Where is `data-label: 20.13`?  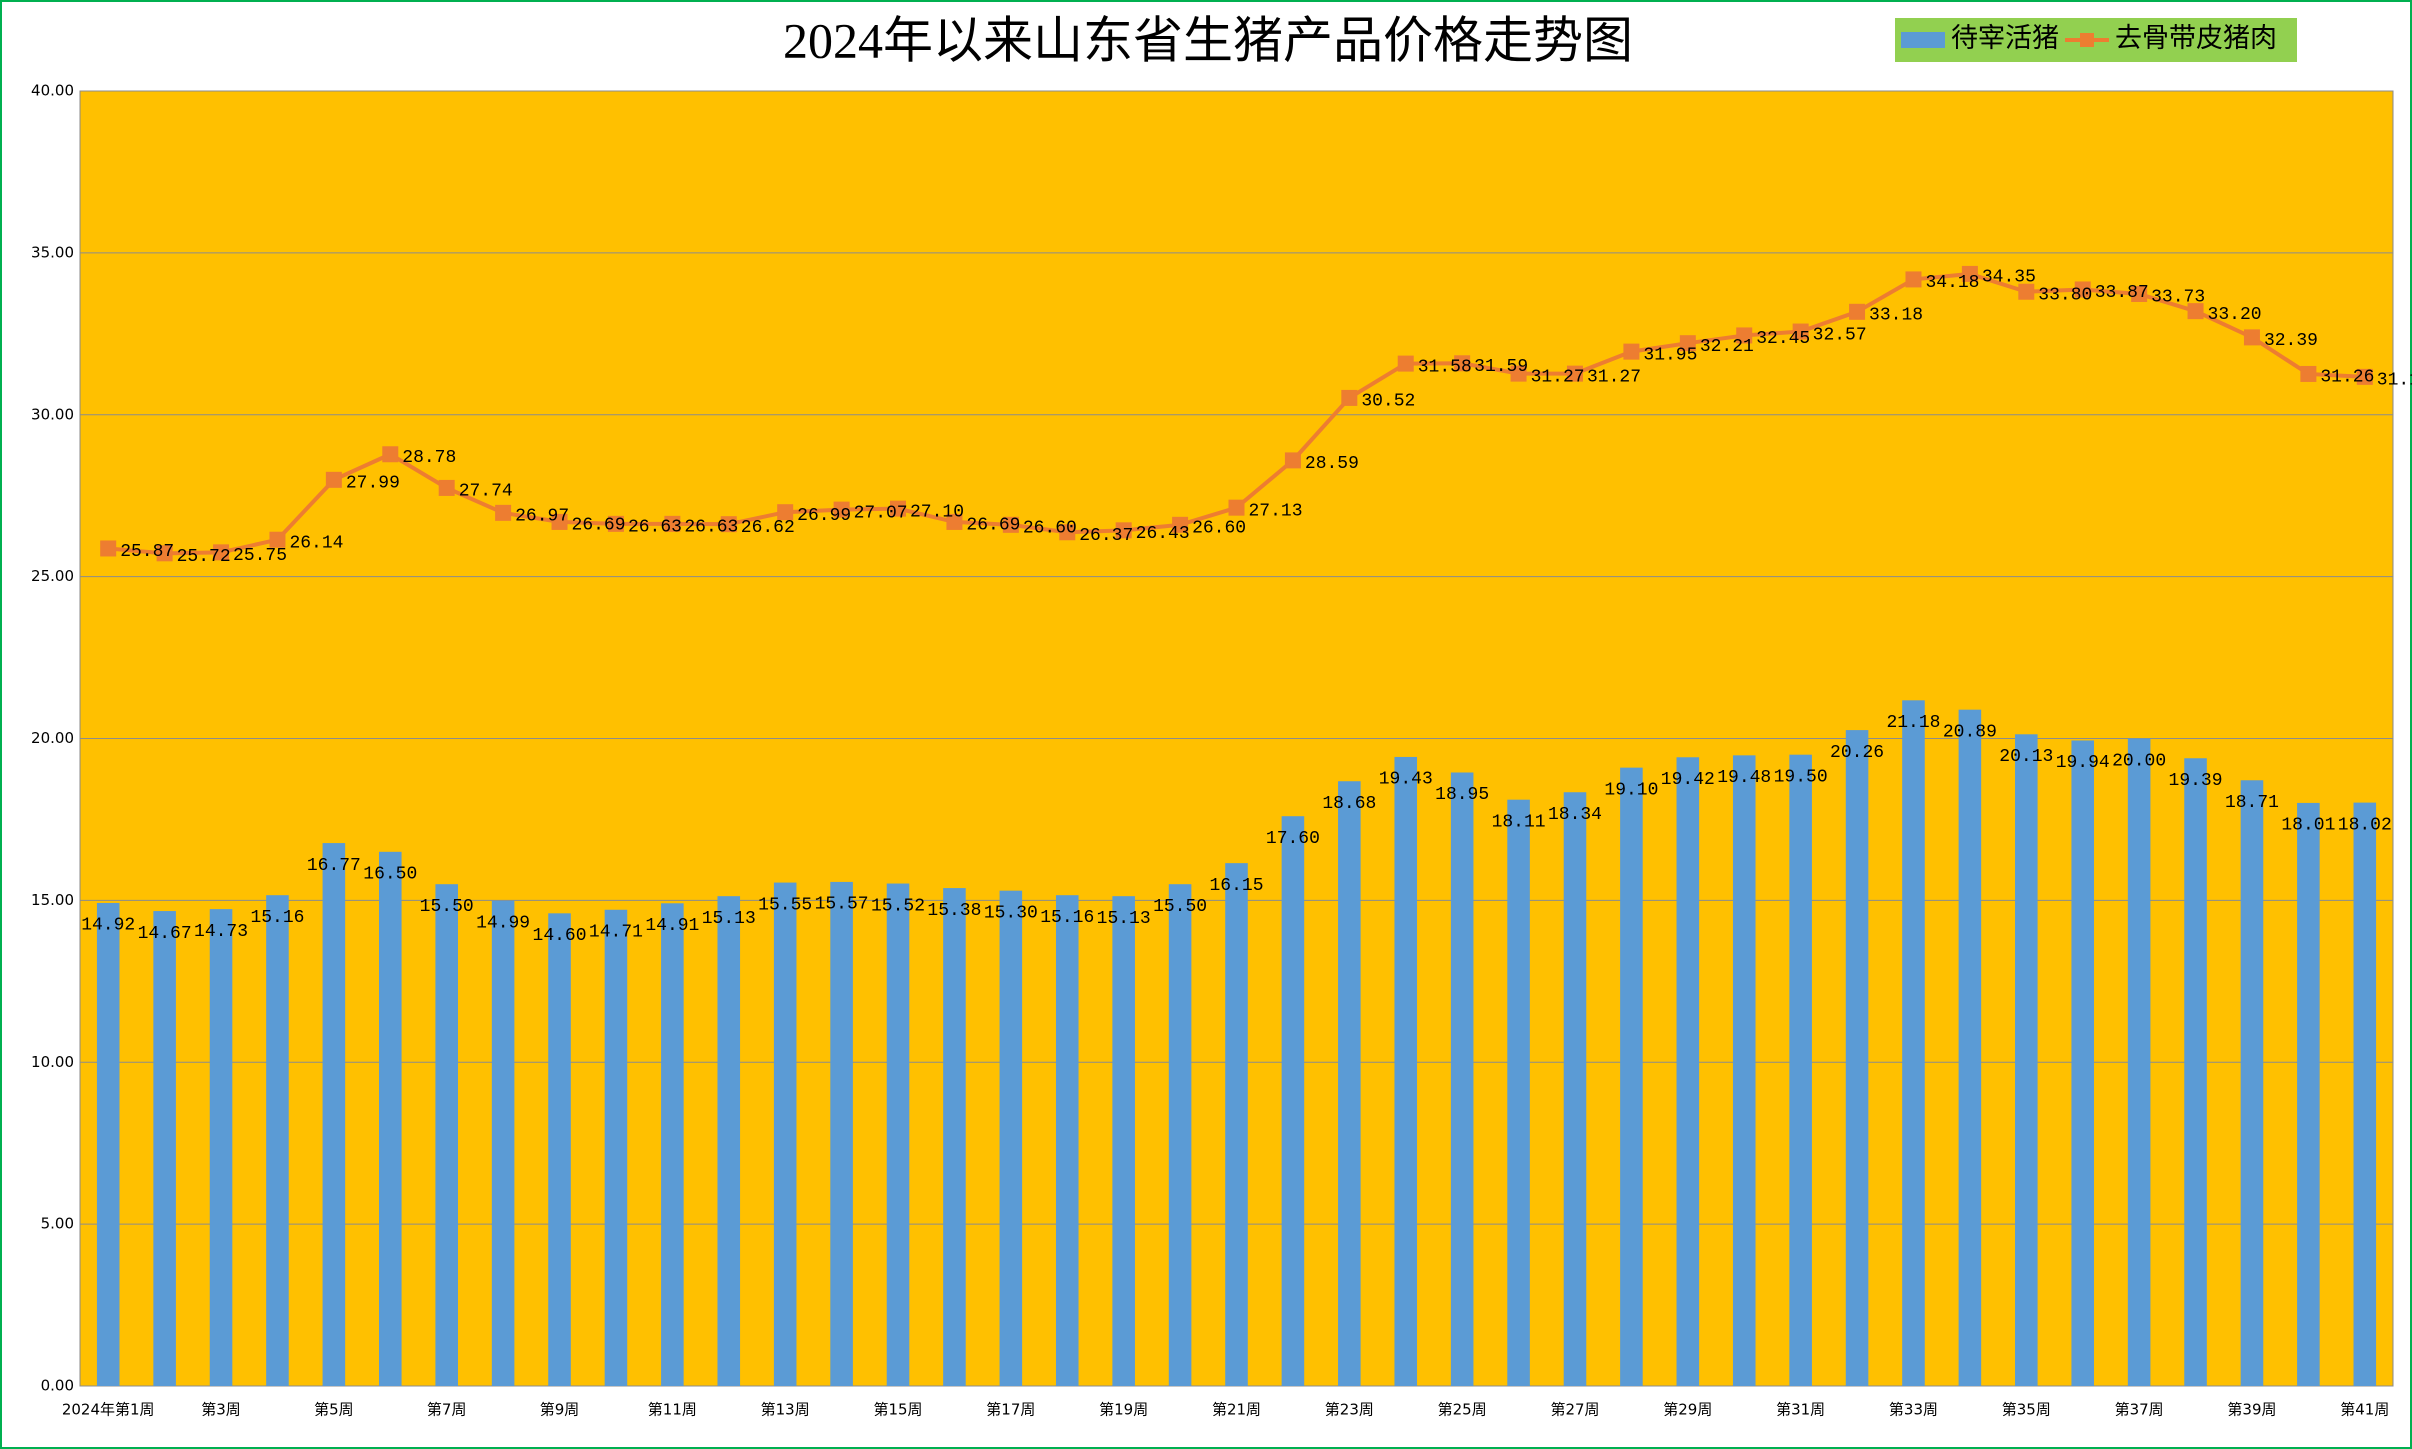
data-label: 20.13 is located at coordinates (2026, 757).